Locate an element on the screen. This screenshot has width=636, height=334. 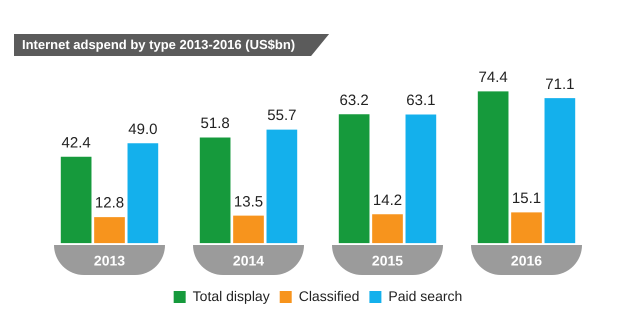
data-label: 42.4 is located at coordinates (76, 143).